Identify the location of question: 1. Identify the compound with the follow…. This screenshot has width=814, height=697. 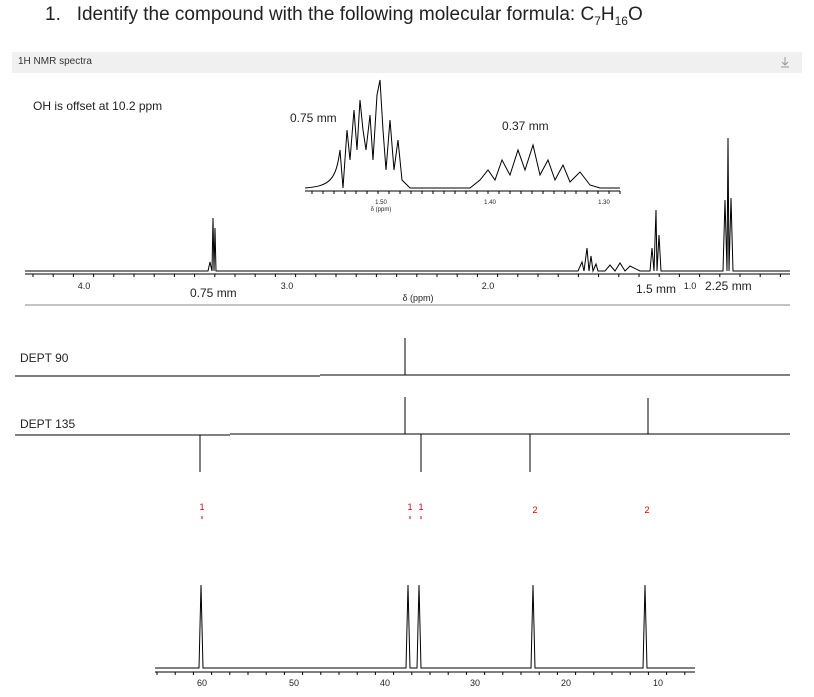
(344, 16).